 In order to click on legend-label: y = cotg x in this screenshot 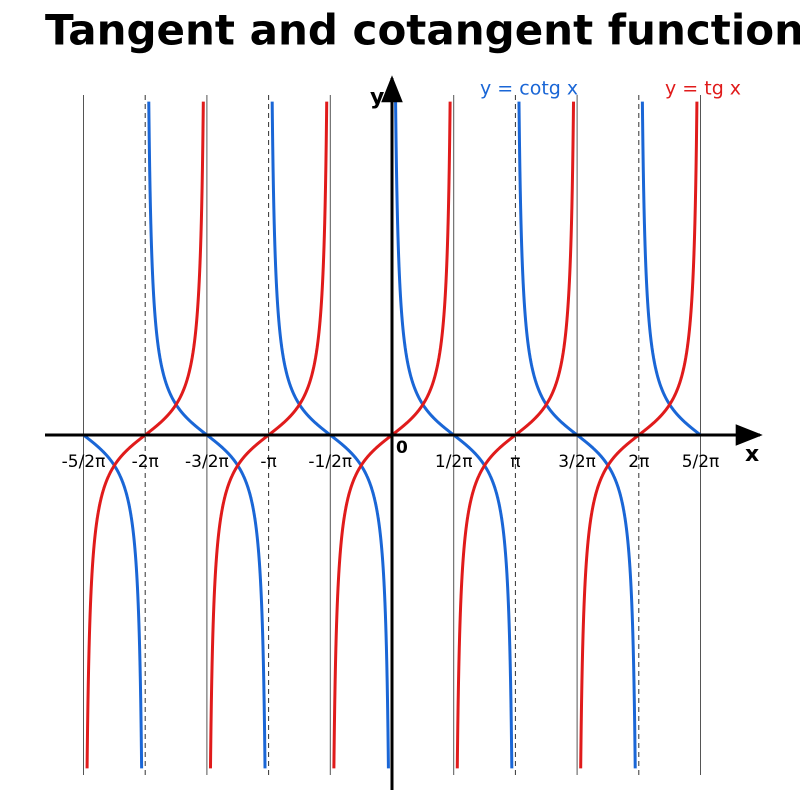, I will do `click(529, 89)`.